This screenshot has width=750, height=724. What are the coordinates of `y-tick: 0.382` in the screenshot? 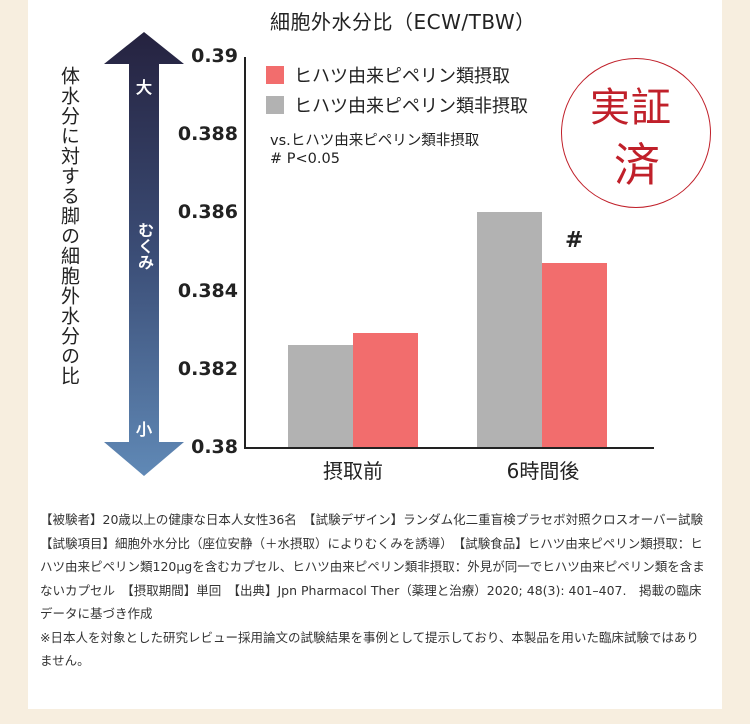 It's located at (207, 369).